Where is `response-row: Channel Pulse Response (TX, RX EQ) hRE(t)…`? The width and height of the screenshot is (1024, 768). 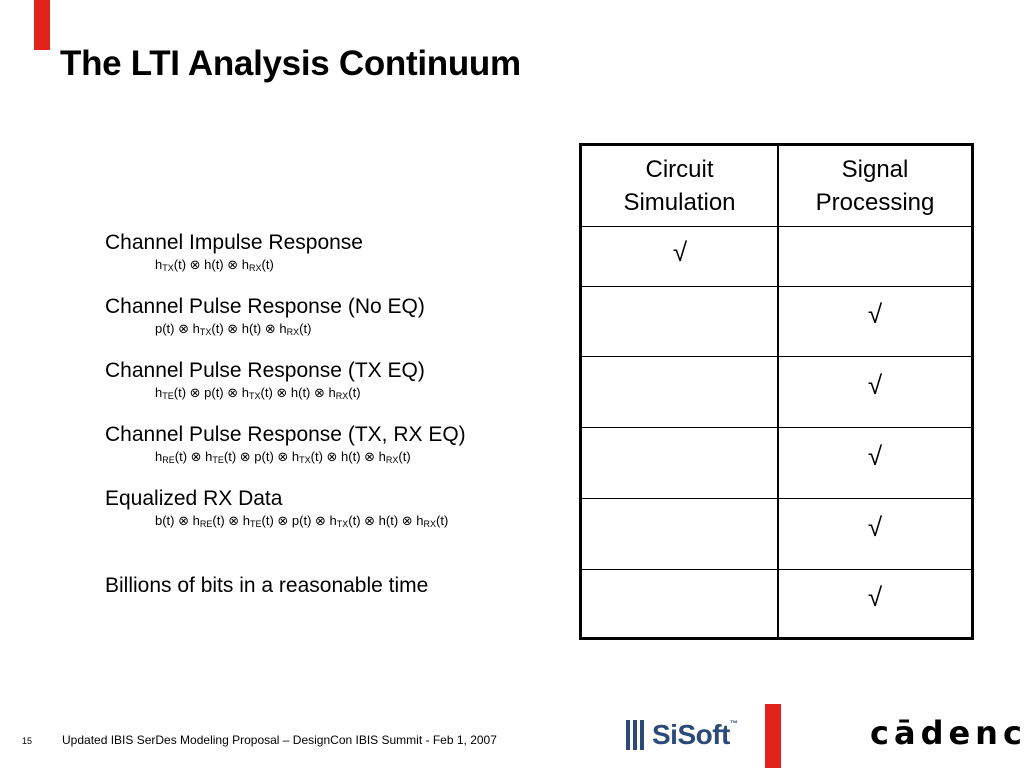
response-row: Channel Pulse Response (TX, RX EQ) hRE(t)… is located at coordinates (285, 444).